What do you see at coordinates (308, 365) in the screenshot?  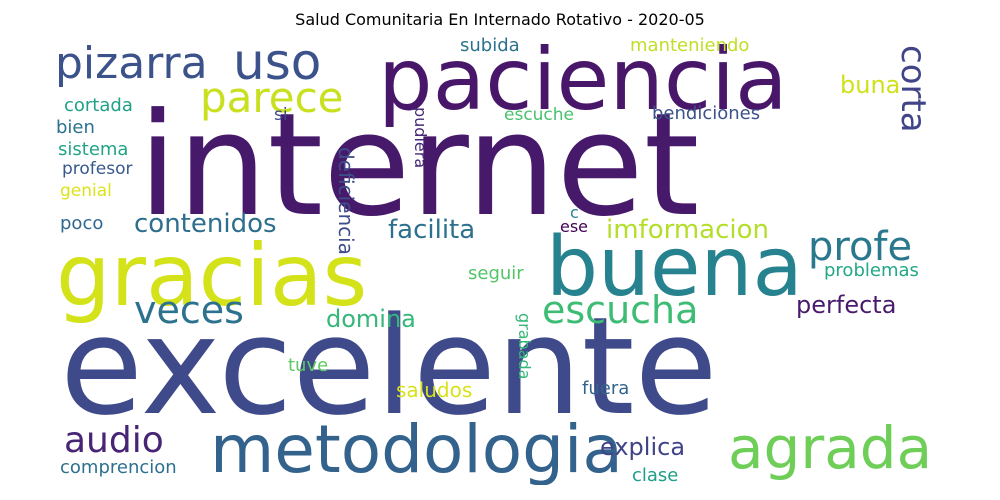 I see `word-tuve: tuve` at bounding box center [308, 365].